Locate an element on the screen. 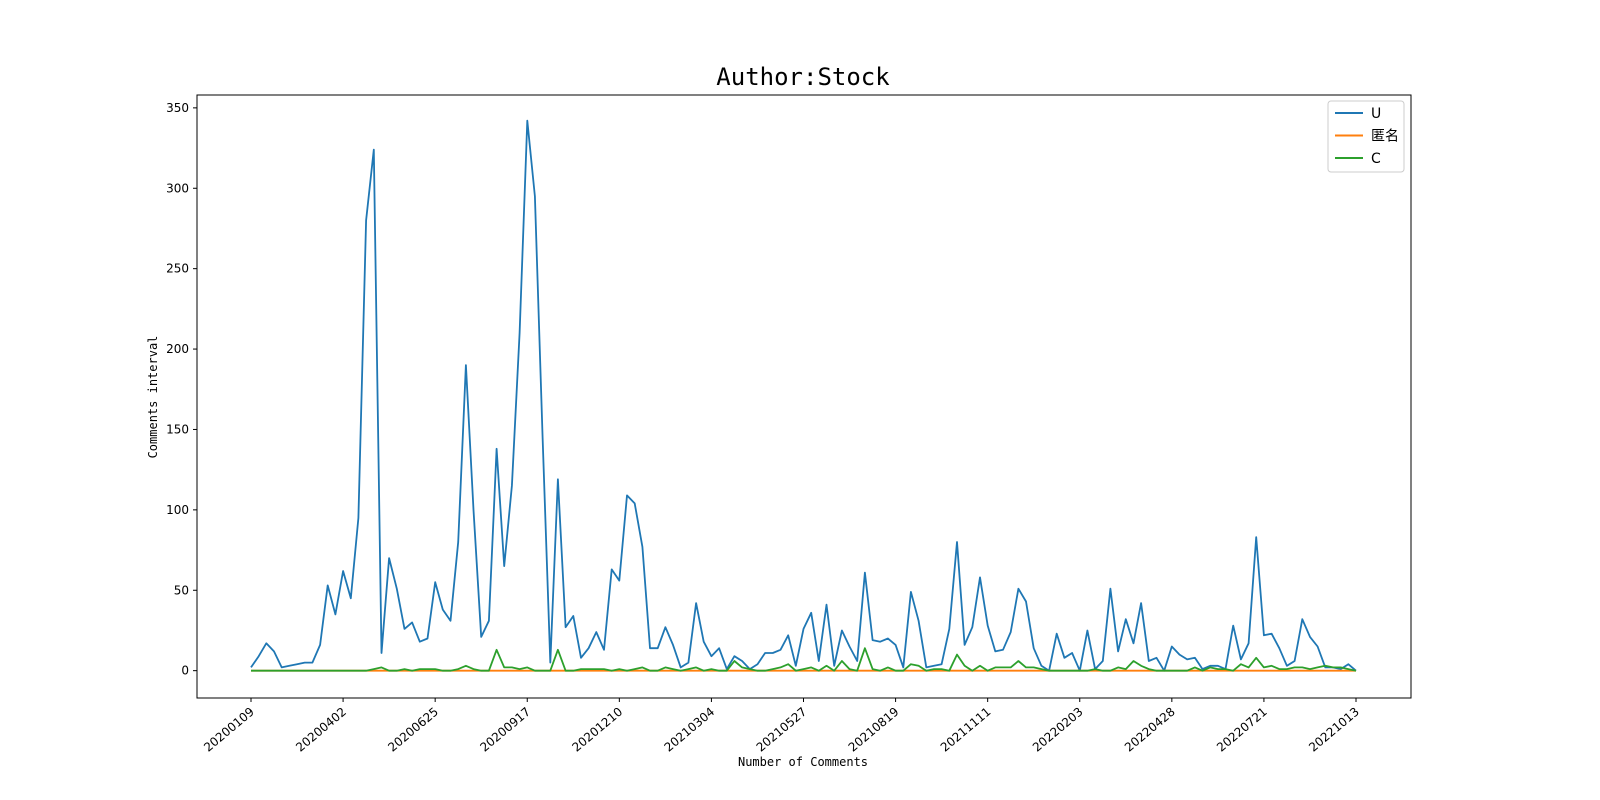  y-axis: 0 50 100 150 200 250 300 350 is located at coordinates (181, 389).